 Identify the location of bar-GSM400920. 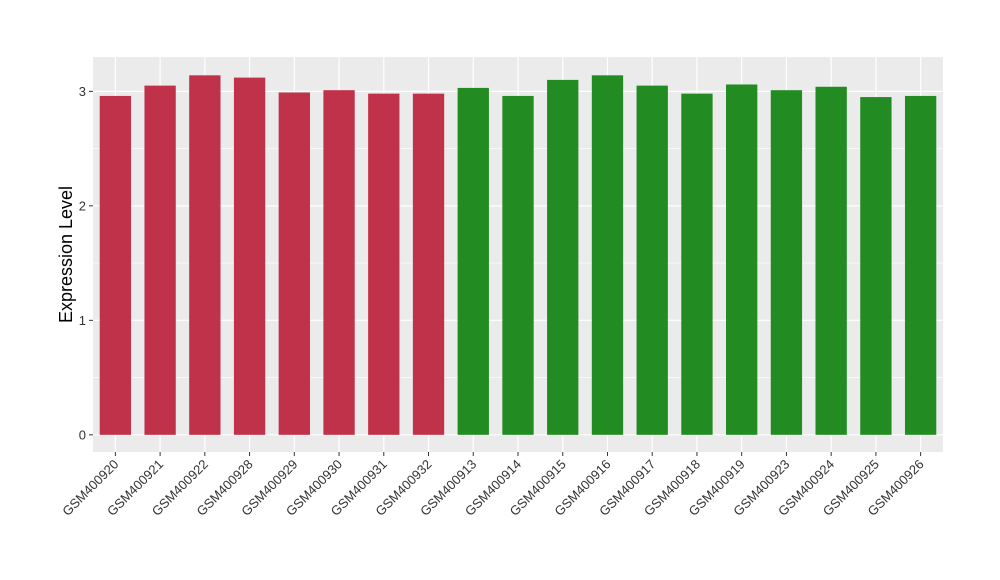
(115, 265).